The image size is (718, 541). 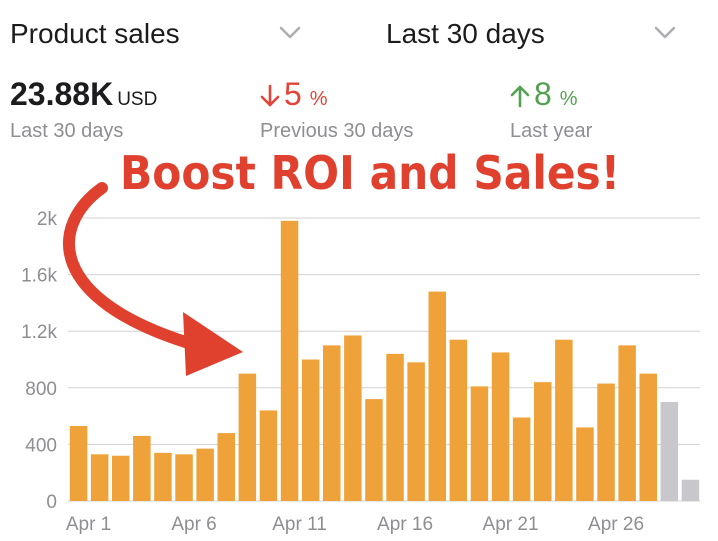 What do you see at coordinates (370, 173) in the screenshot?
I see `annotation-headline: Boost ROI and Sales!` at bounding box center [370, 173].